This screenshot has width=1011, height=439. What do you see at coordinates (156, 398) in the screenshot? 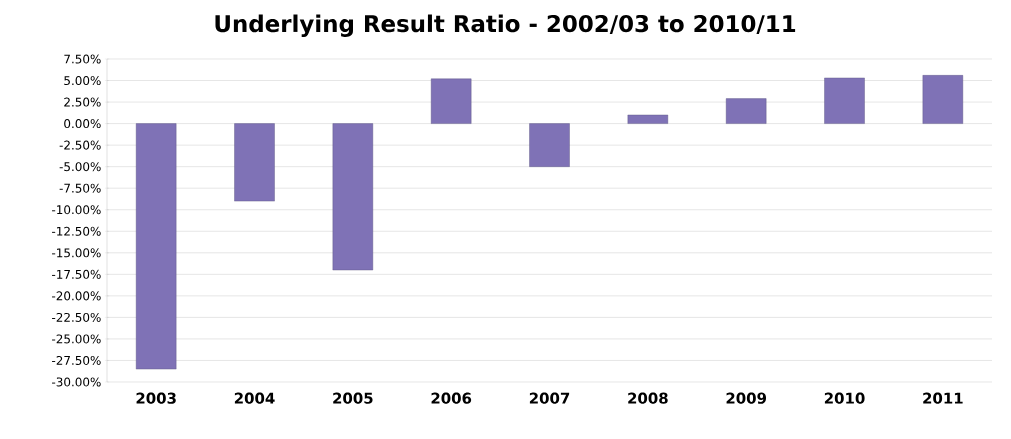
I see `x-tick-label: 2003` at bounding box center [156, 398].